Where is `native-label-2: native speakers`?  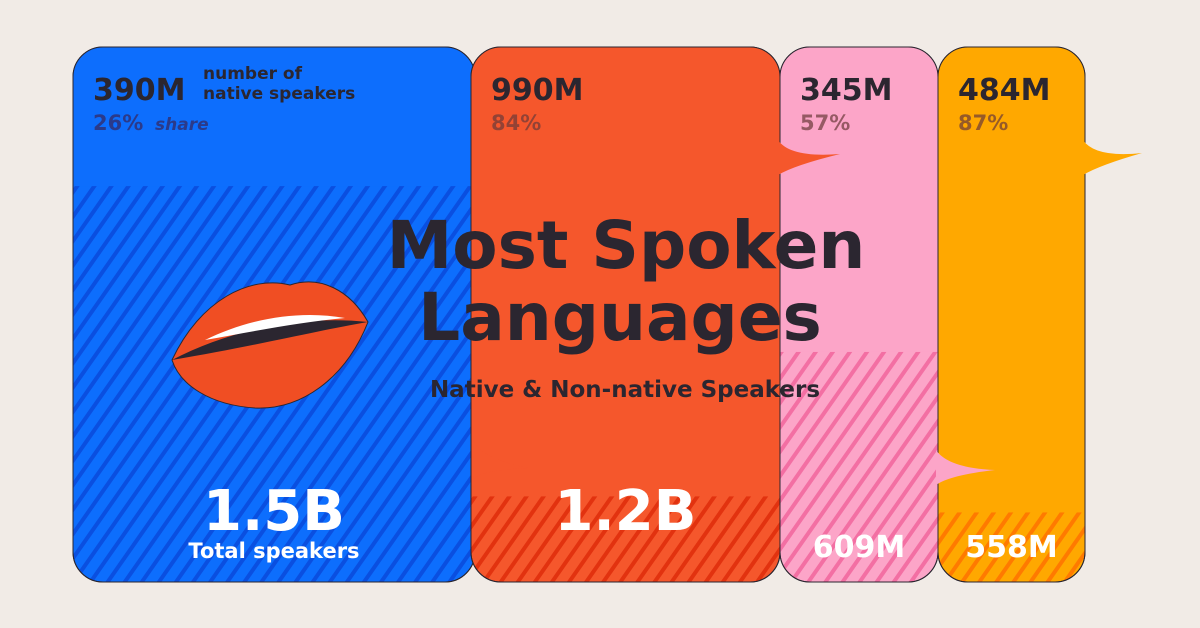
native-label-2: native speakers is located at coordinates (279, 94).